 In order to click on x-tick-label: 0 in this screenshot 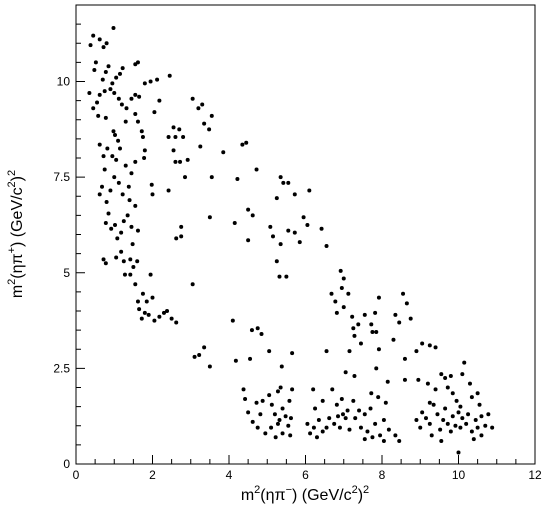, I will do `click(76, 475)`.